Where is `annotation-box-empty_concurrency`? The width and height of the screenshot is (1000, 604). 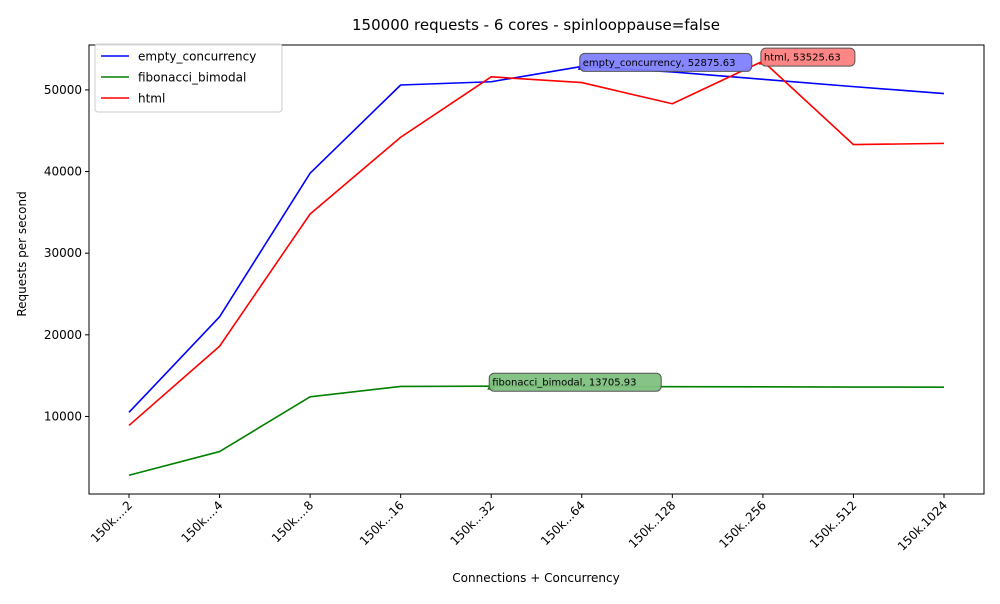 annotation-box-empty_concurrency is located at coordinates (666, 62).